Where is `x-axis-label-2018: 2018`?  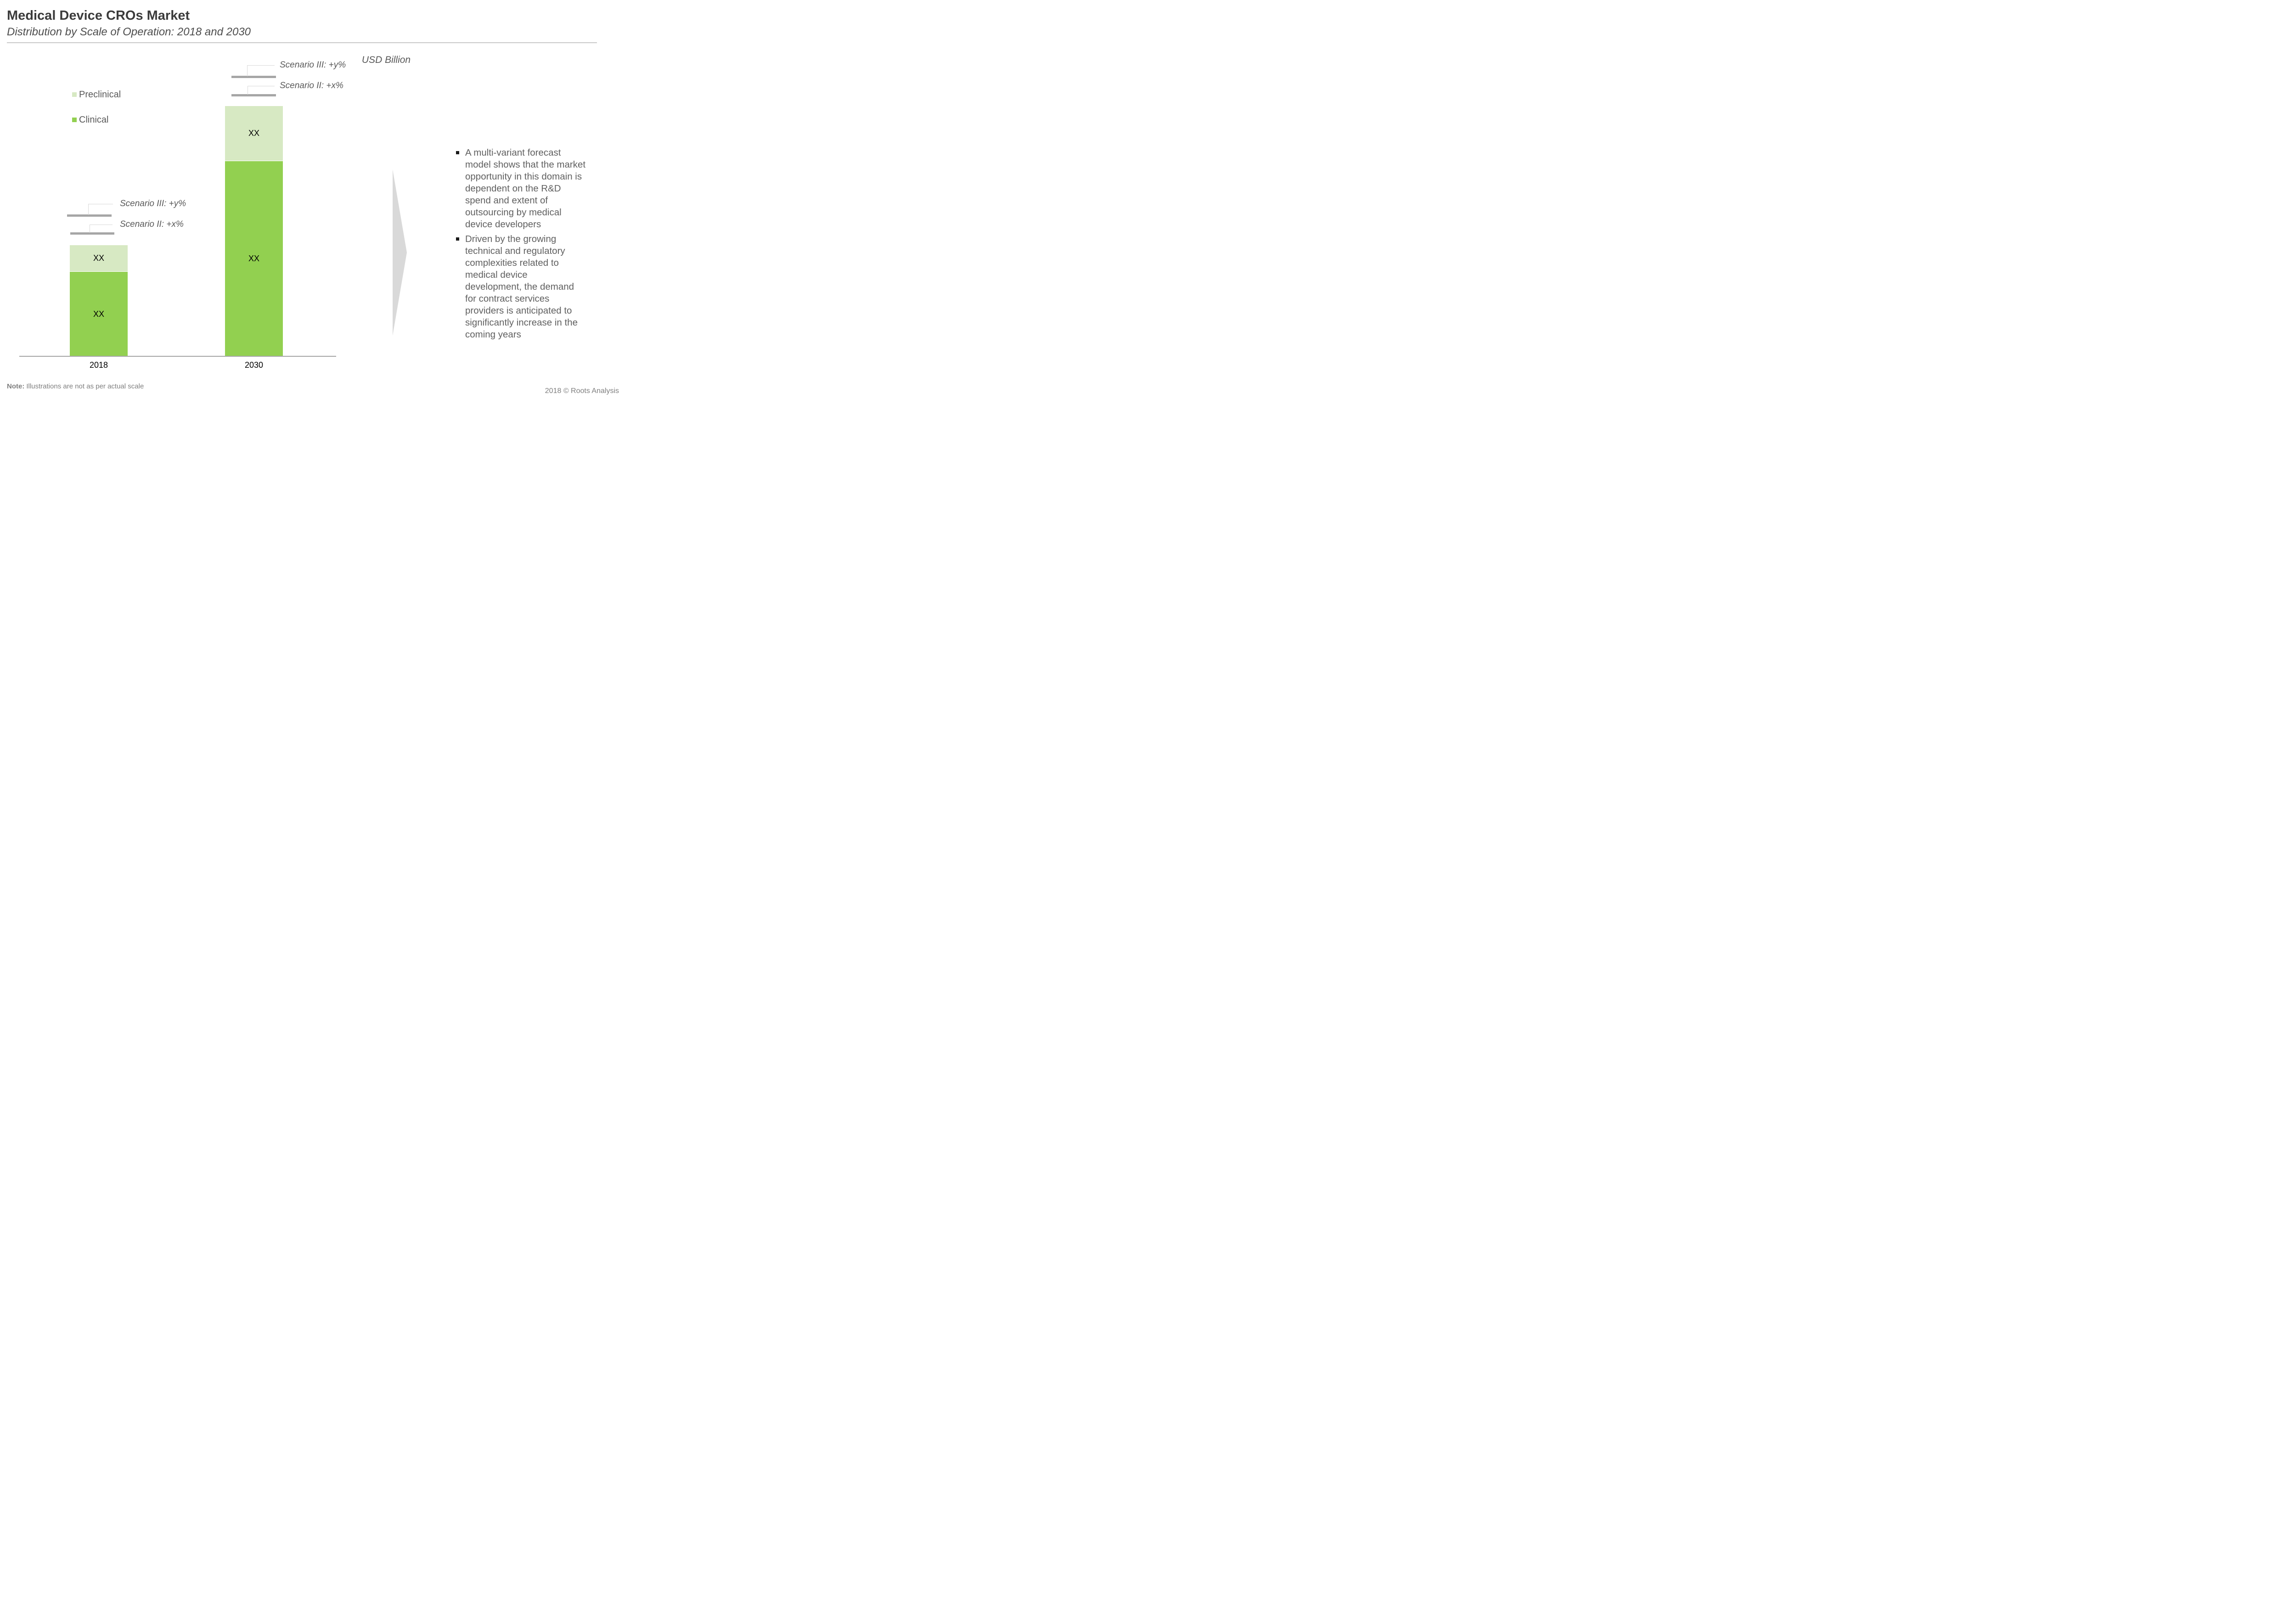
x-axis-label-2018: 2018 is located at coordinates (98, 365).